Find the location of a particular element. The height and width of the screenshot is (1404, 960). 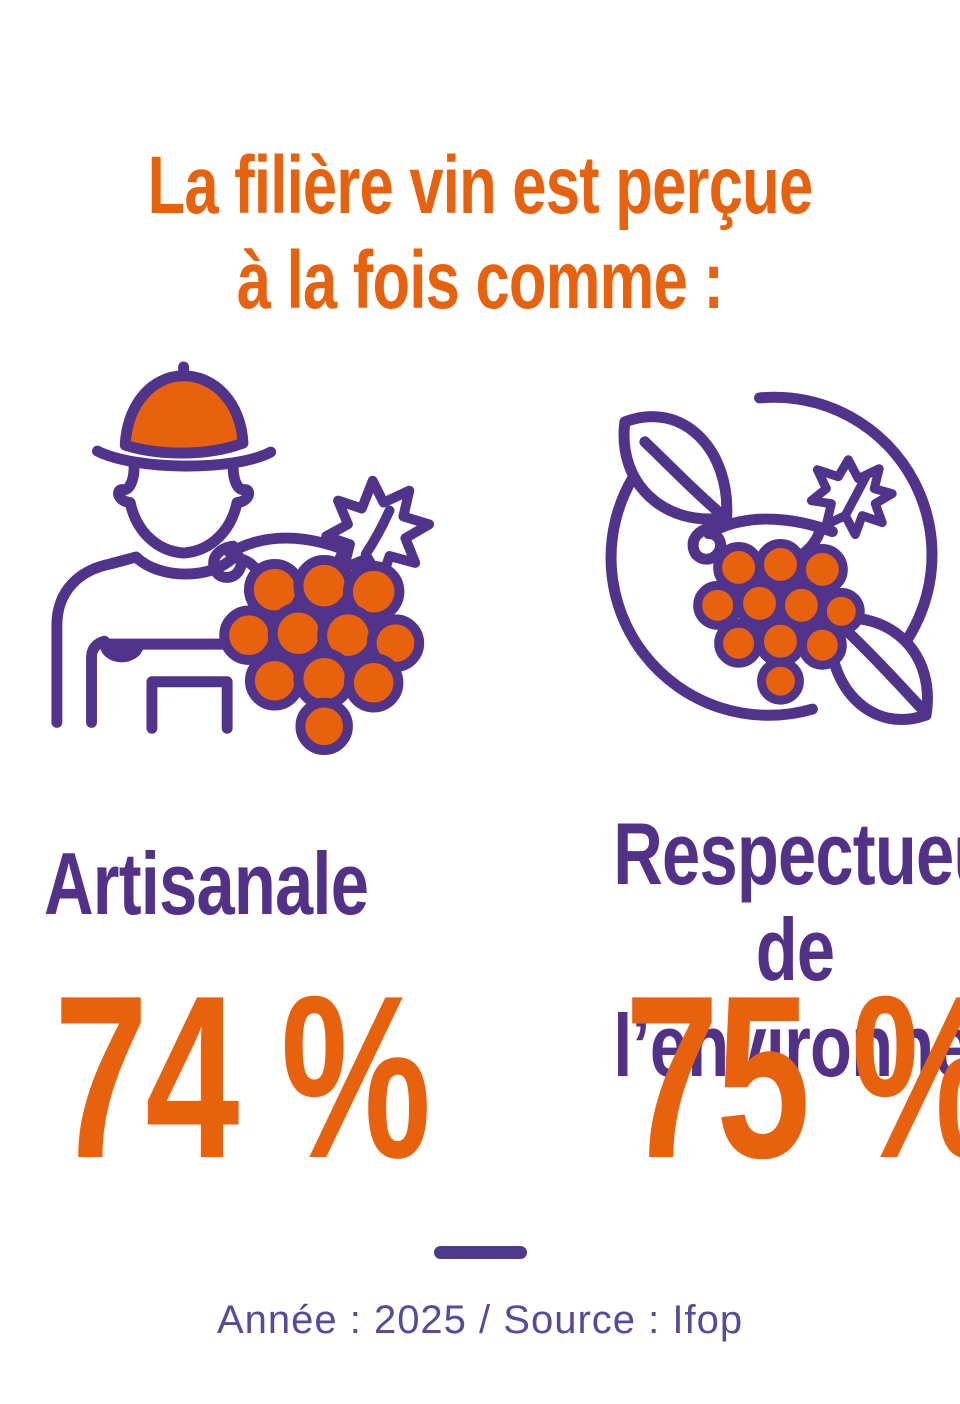

vine-leaf is located at coordinates (851, 497).